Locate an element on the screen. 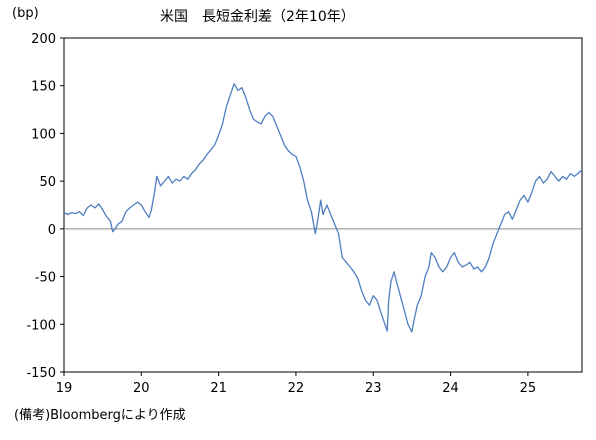 Image resolution: width=596 pixels, height=440 pixels. x-tick-label: 23 is located at coordinates (373, 388).